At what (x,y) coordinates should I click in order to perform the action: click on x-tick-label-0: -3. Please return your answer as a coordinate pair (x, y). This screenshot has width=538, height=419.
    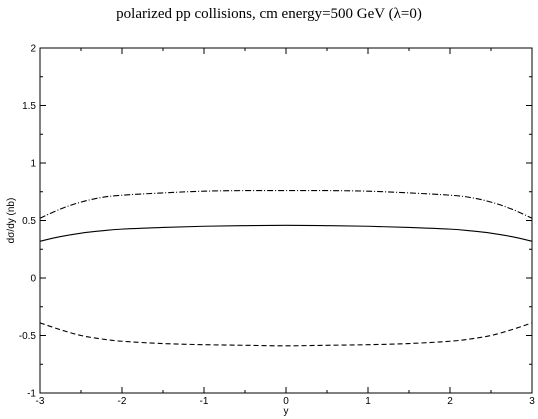
    Looking at the image, I should click on (40, 401).